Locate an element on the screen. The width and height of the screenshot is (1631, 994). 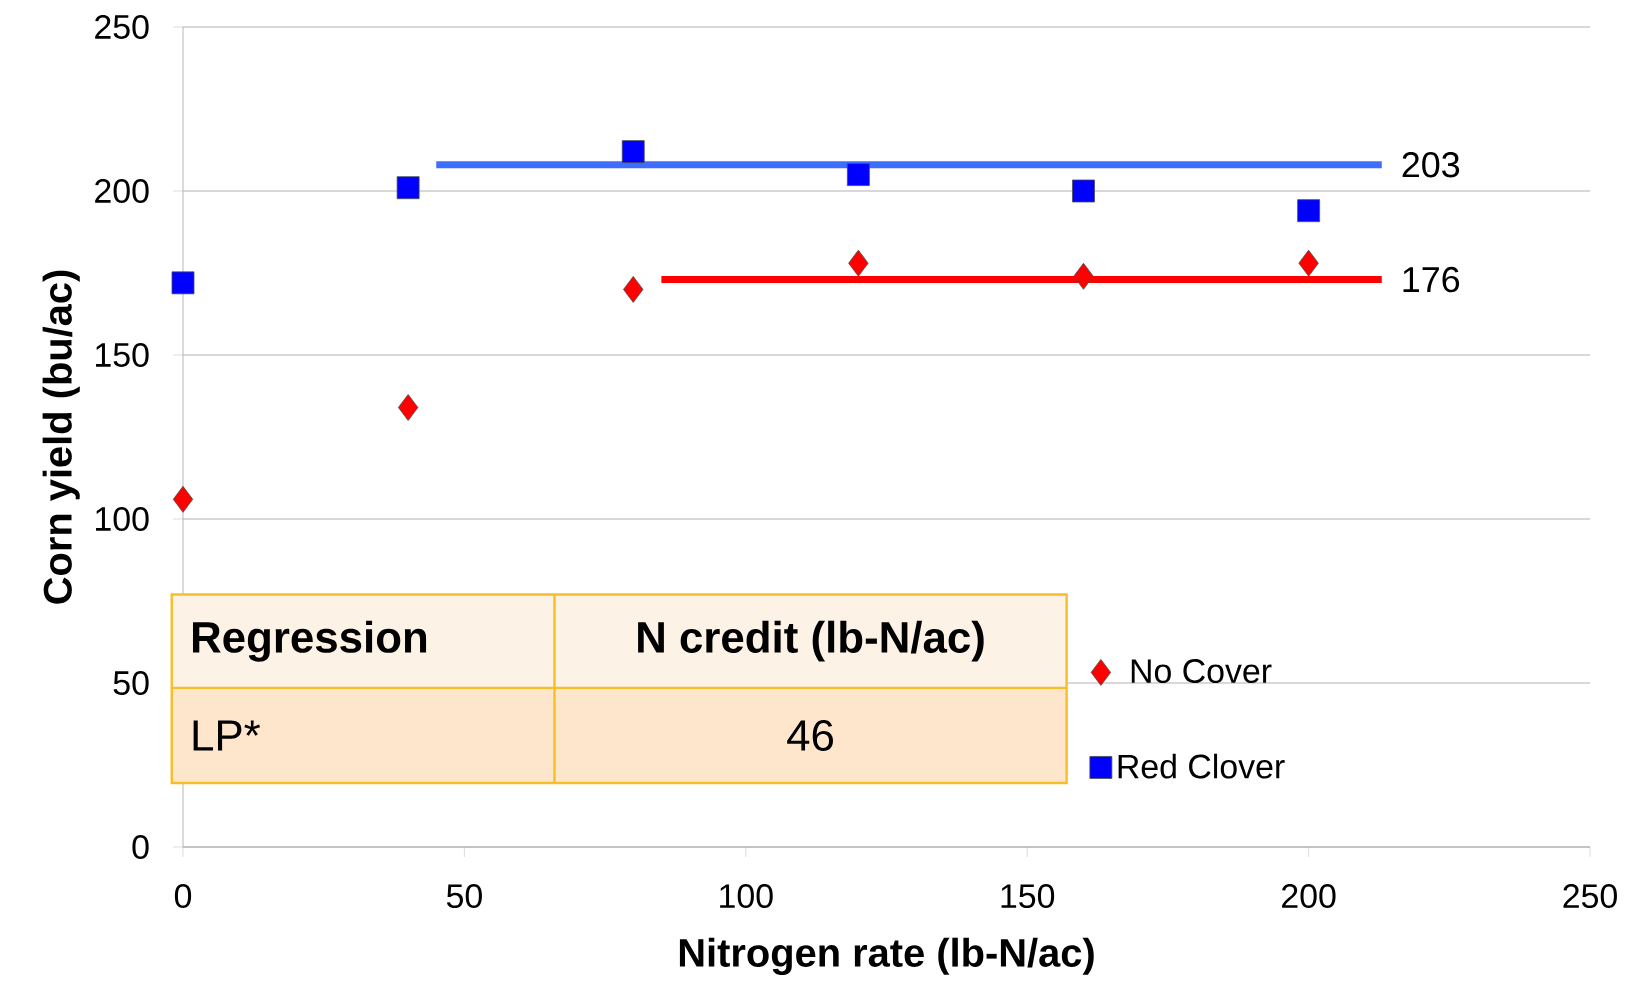
y-tick-label: 100 is located at coordinates (122, 519).